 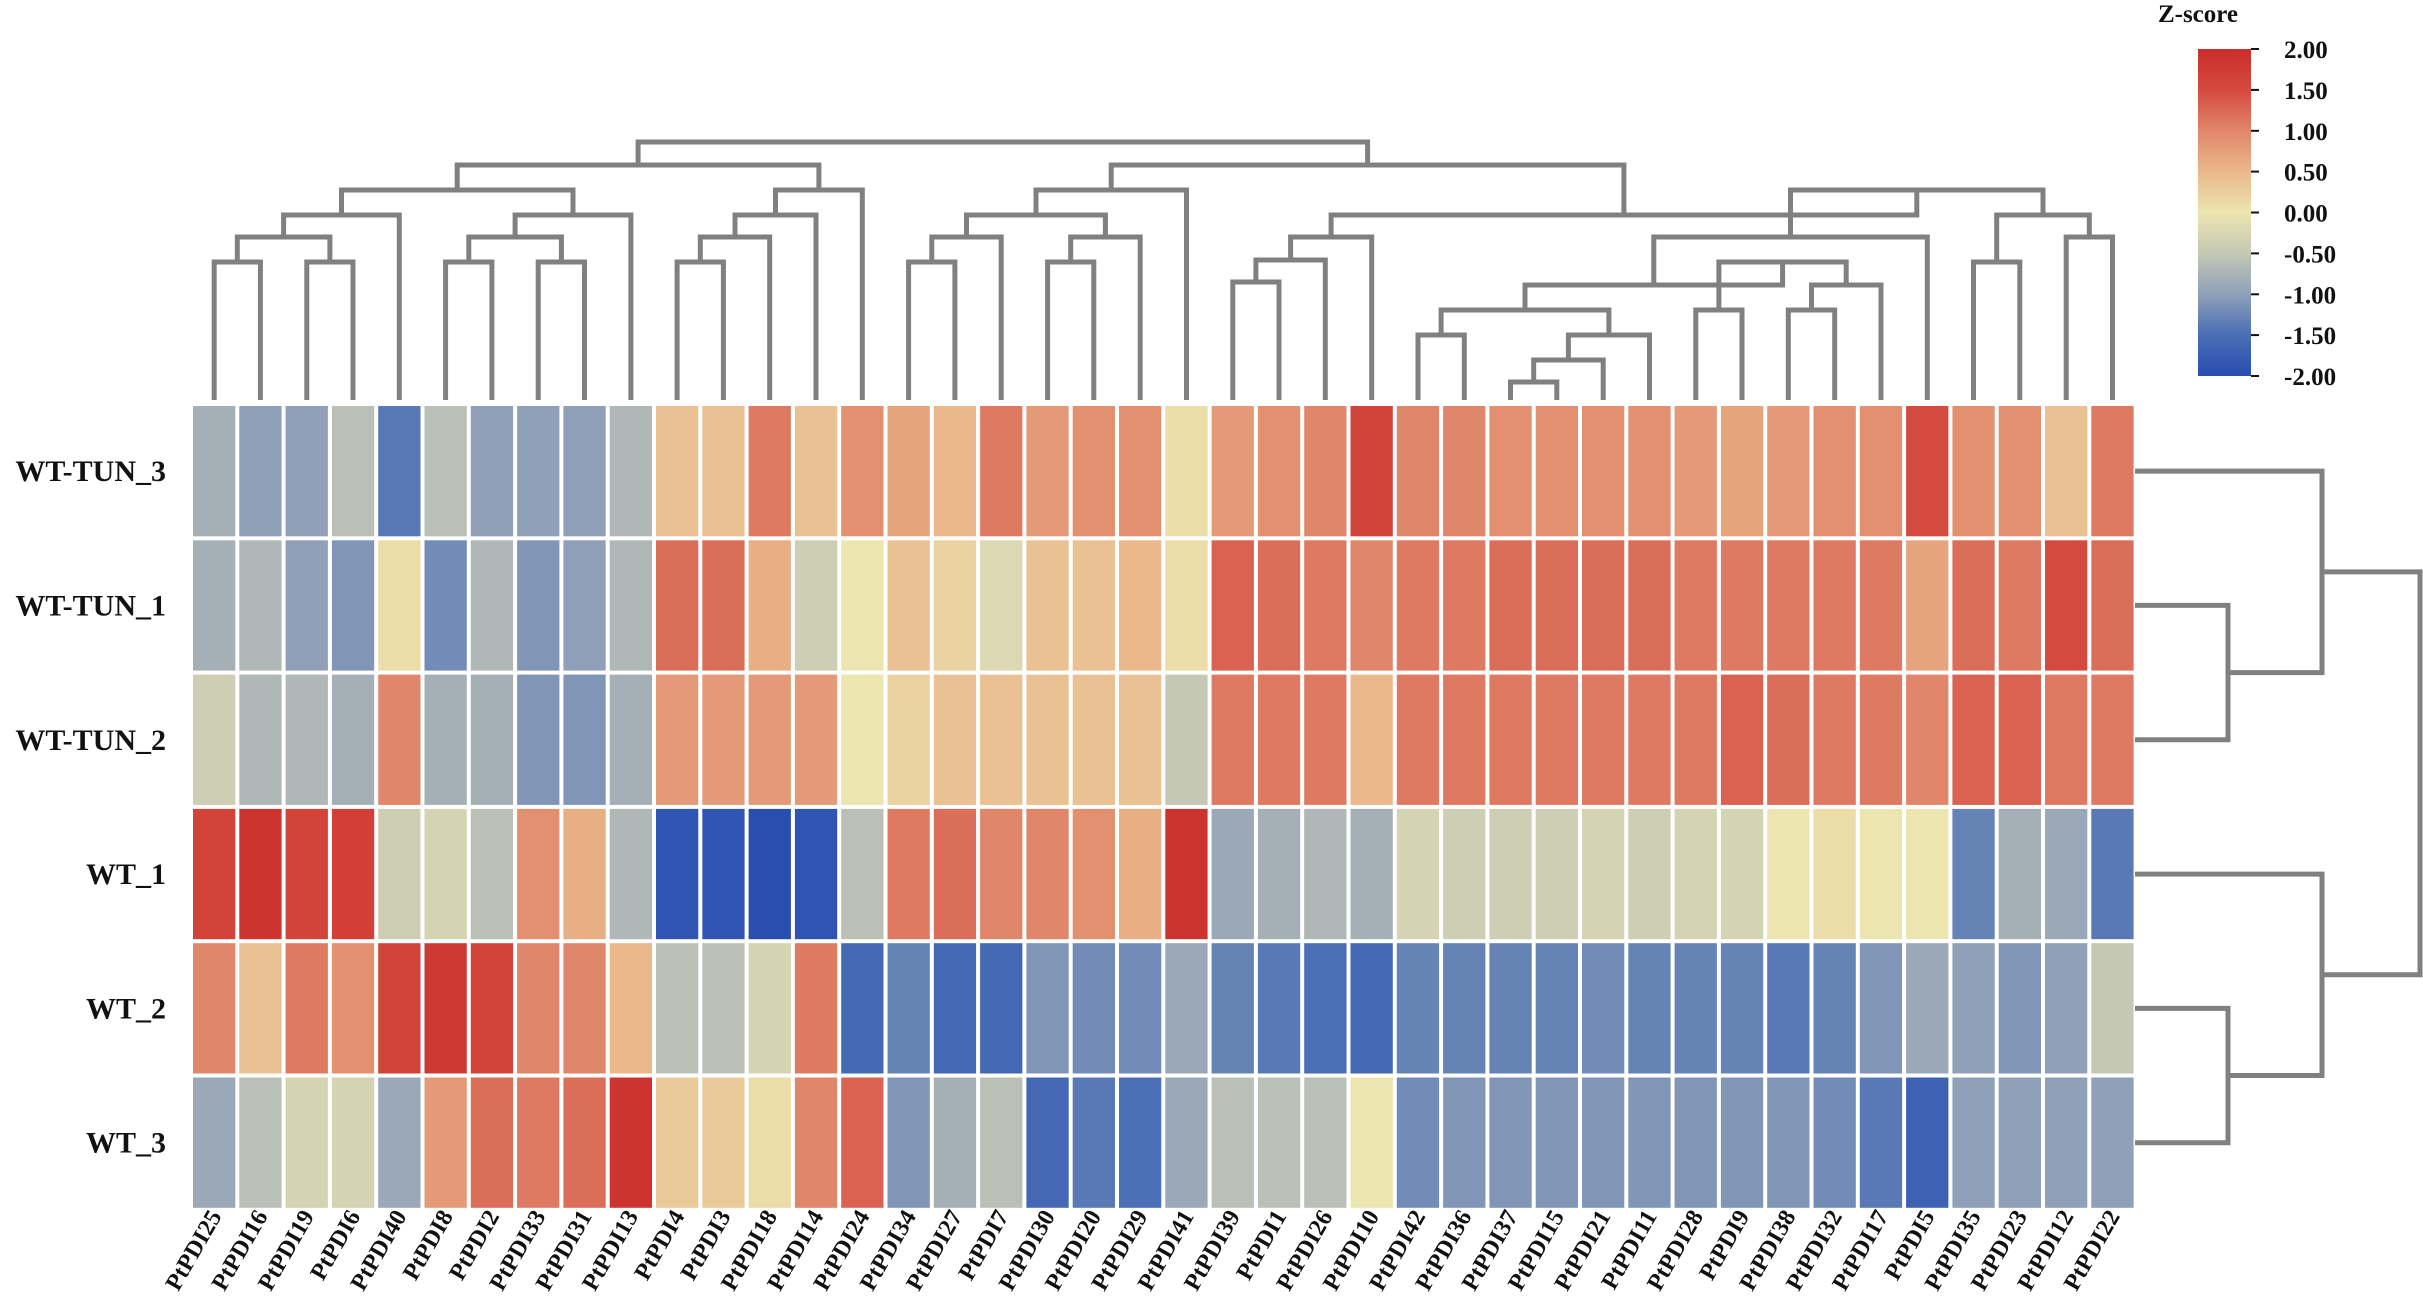 What do you see at coordinates (2306, 50) in the screenshot?
I see `legend-tick-label: 2.00` at bounding box center [2306, 50].